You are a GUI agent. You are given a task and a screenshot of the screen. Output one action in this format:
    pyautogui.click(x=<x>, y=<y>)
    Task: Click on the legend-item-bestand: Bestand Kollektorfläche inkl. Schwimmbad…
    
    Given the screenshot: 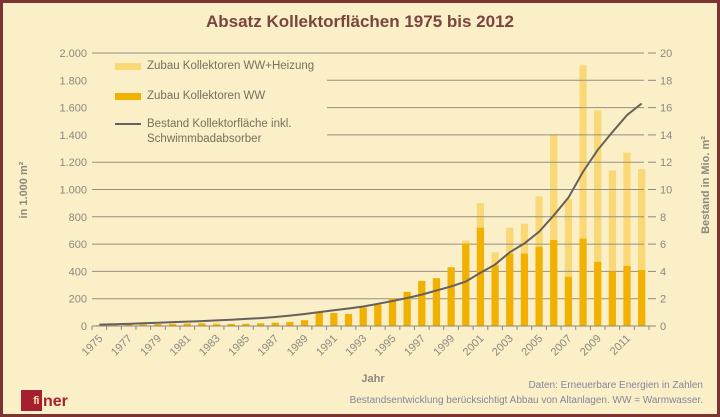 What is the action you would take?
    pyautogui.click(x=203, y=132)
    